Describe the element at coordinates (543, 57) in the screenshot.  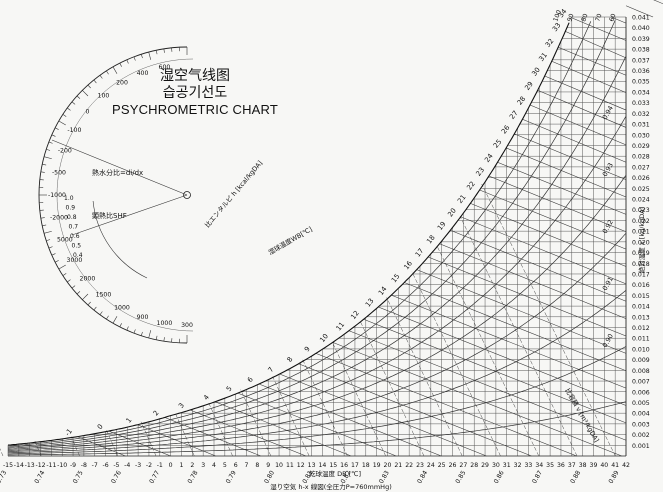
I see `enthalpy-tick-label: 31` at that location.